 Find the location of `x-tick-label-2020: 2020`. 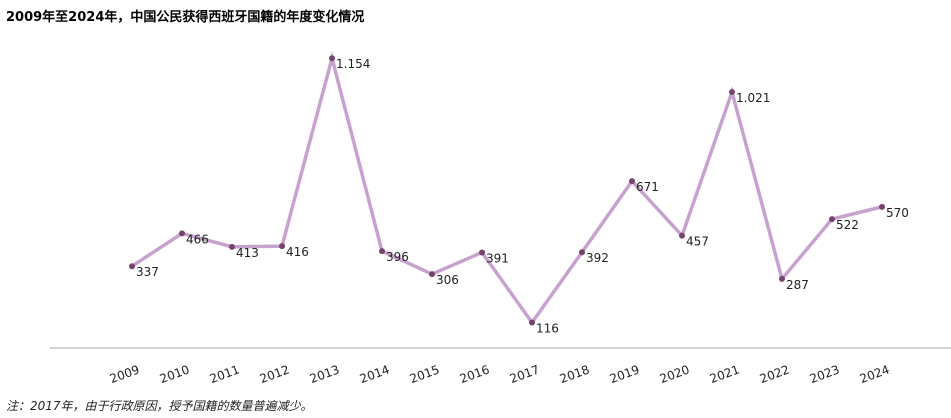

x-tick-label-2020: 2020 is located at coordinates (674, 374).